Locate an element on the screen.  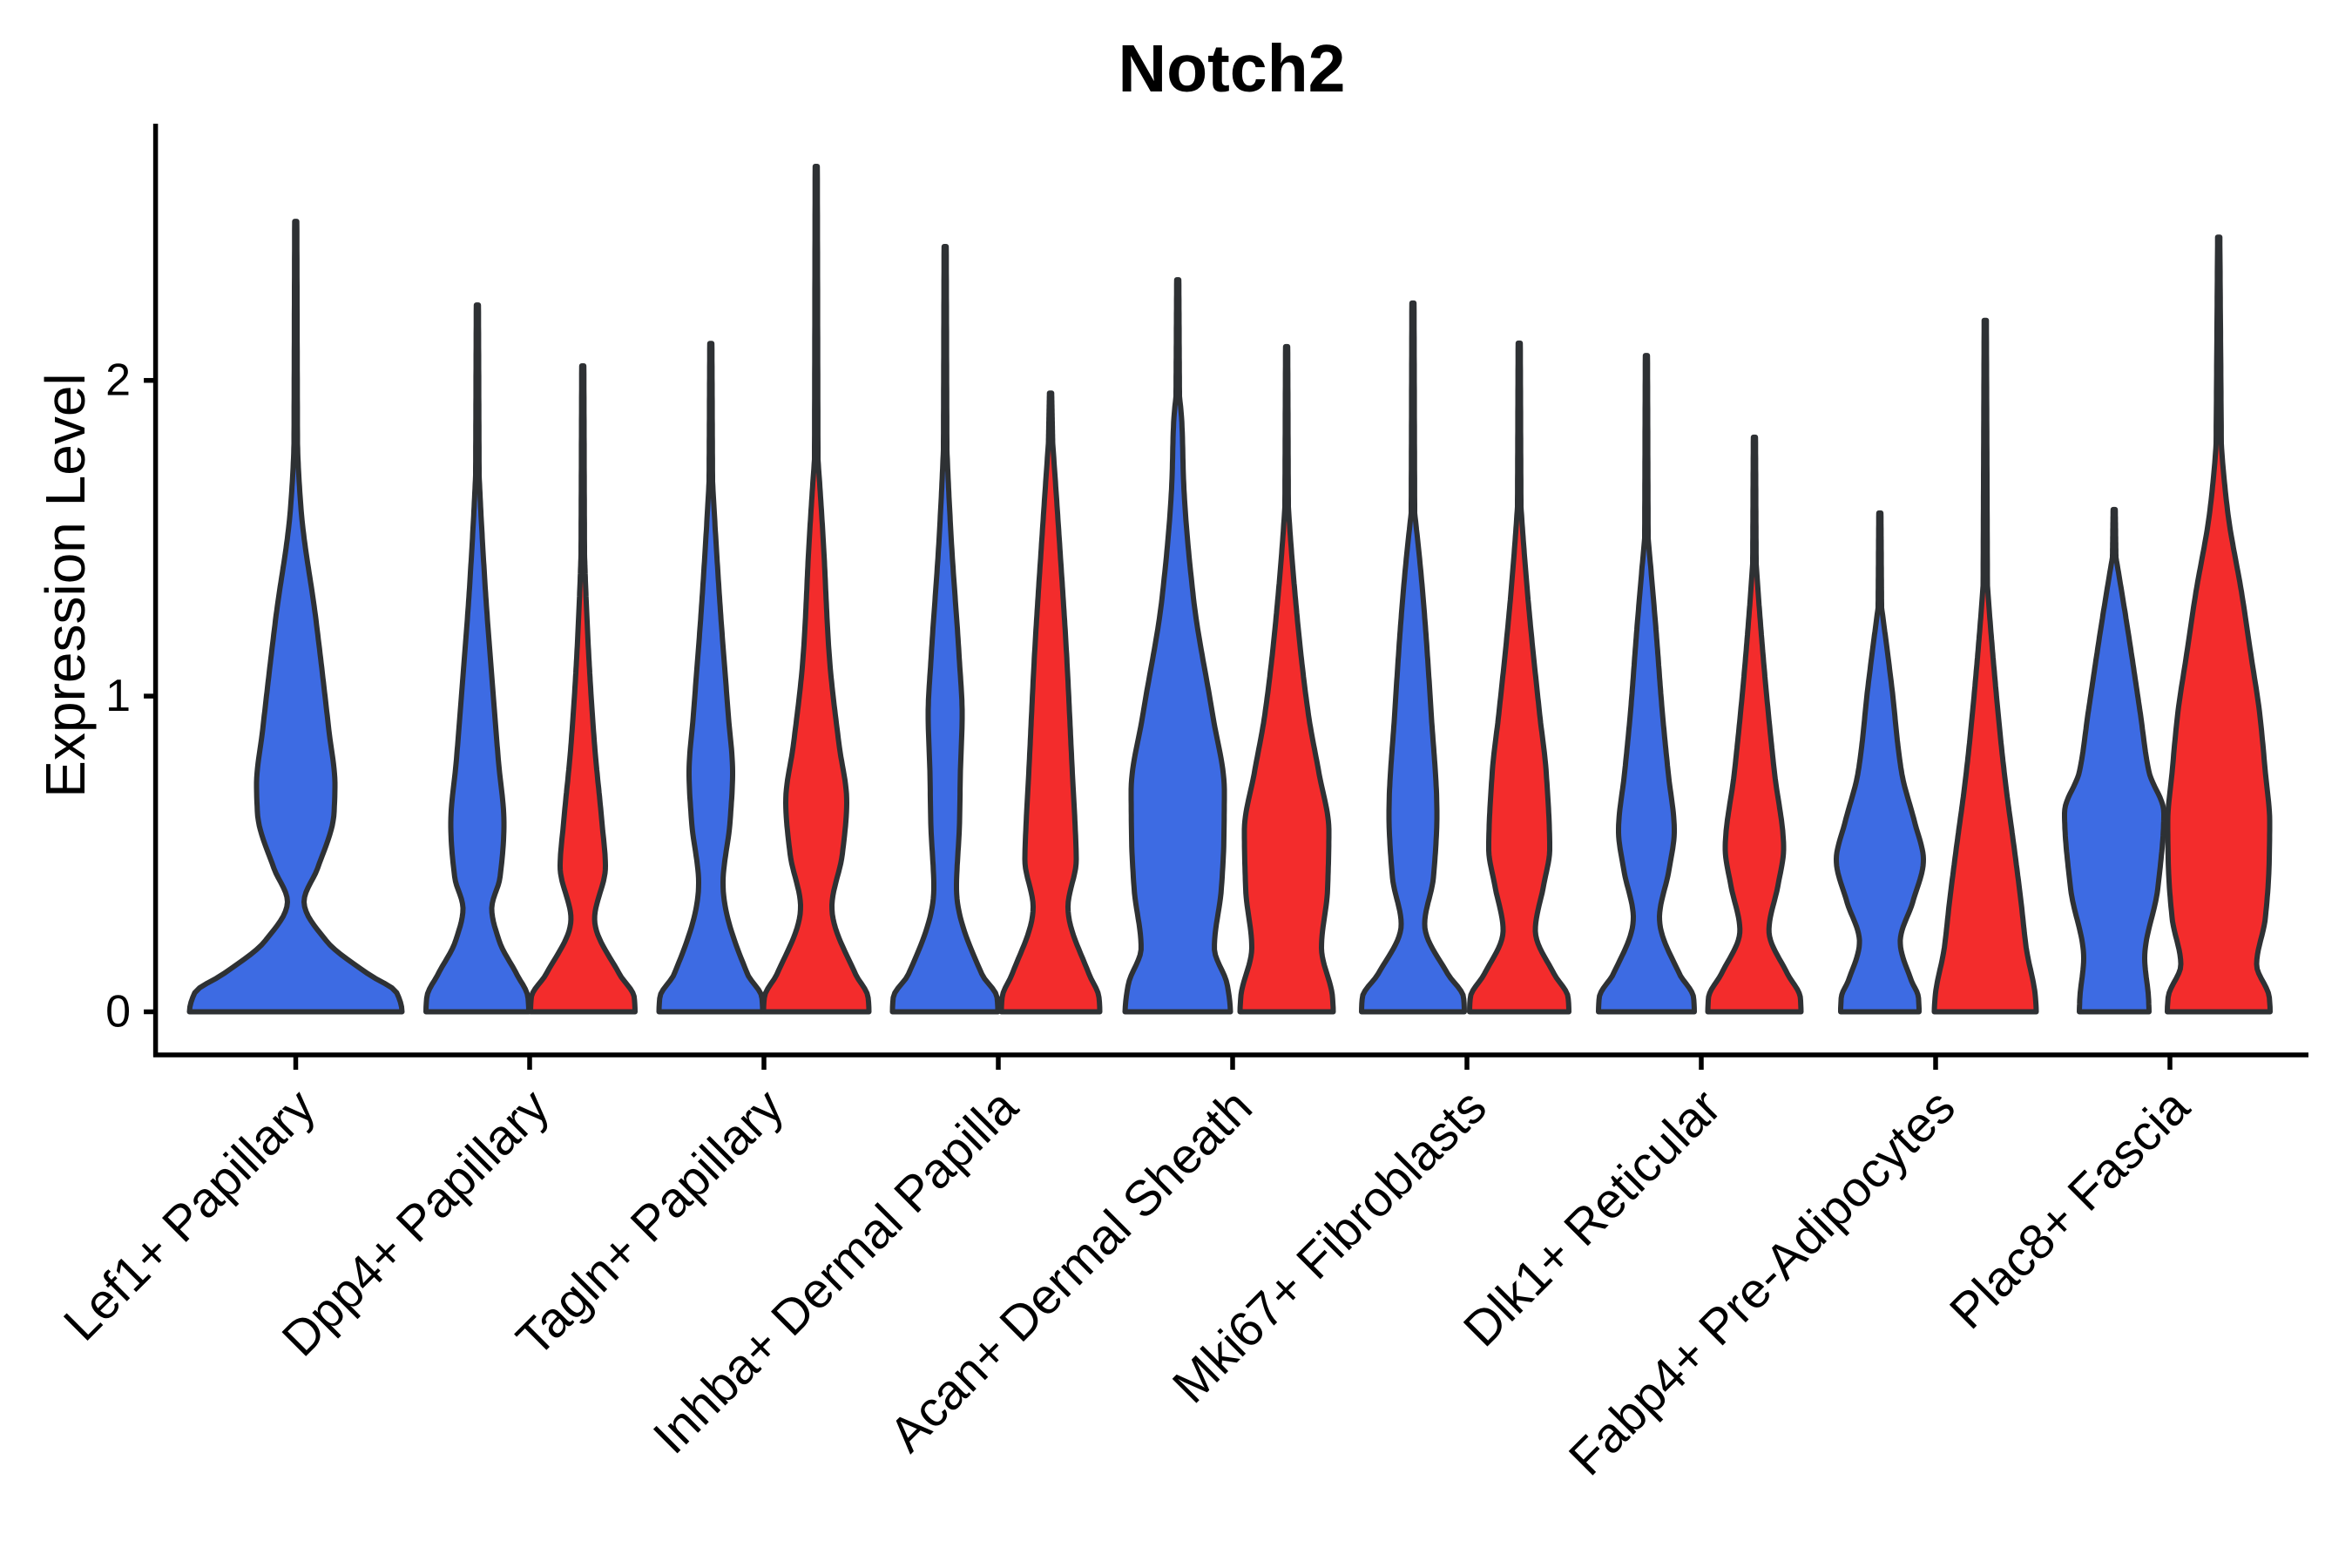
svg-text: Notch2 is located at coordinates (1232, 68).